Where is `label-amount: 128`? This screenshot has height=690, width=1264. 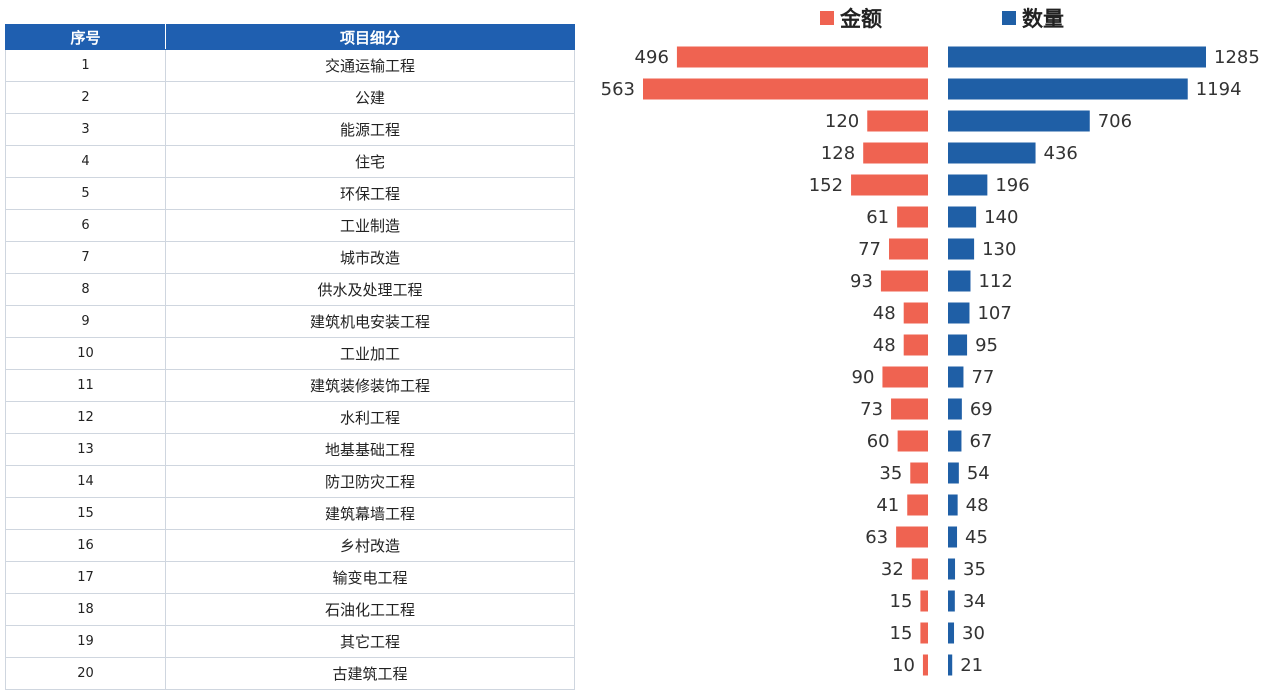 label-amount: 128 is located at coordinates (838, 153).